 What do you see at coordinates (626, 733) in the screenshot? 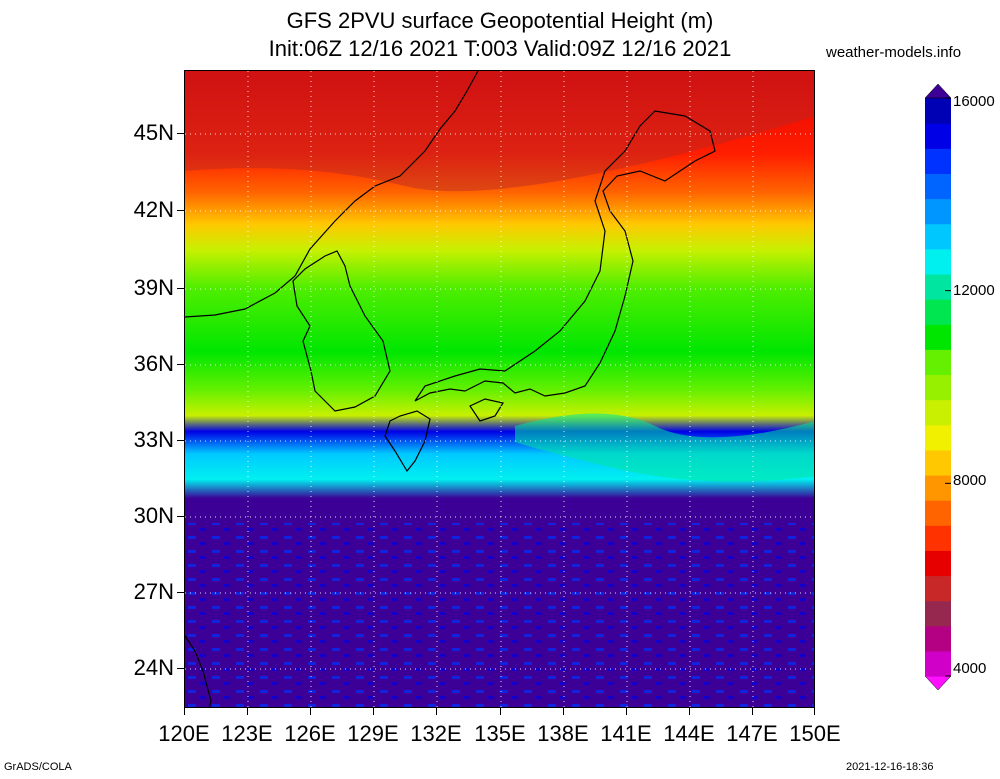
I see `lon-label-141e: 141E` at bounding box center [626, 733].